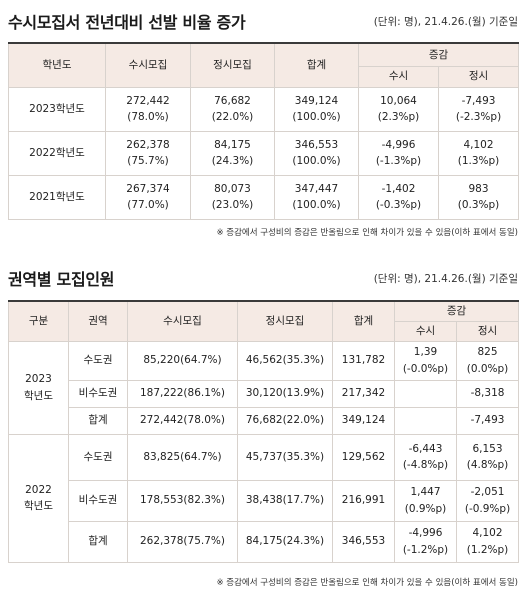  Describe the element at coordinates (487, 500) in the screenshot. I see `change-regular-cell: -2,051 (-0.9%p)` at that location.